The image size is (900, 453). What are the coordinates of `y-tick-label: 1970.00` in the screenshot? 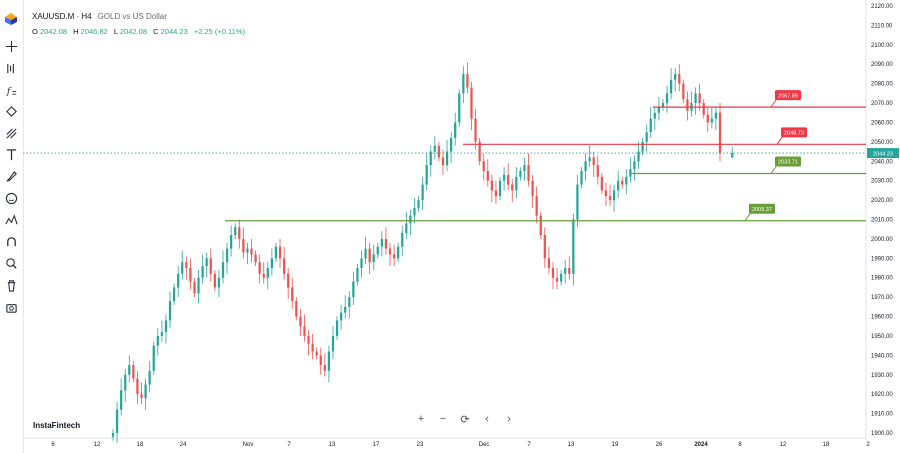 It's located at (882, 298).